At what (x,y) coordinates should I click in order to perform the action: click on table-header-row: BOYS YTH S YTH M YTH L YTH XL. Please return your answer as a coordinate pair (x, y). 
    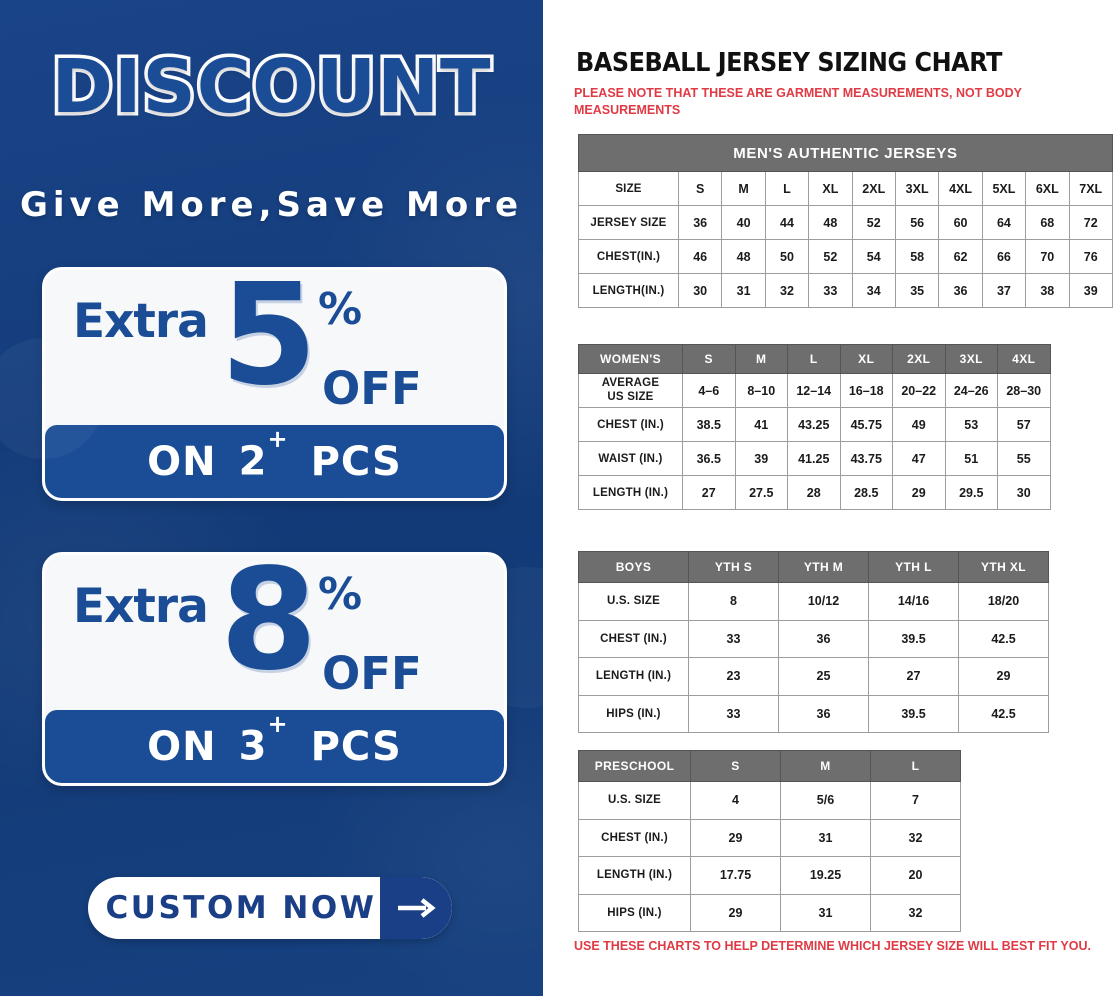
    Looking at the image, I should click on (813, 567).